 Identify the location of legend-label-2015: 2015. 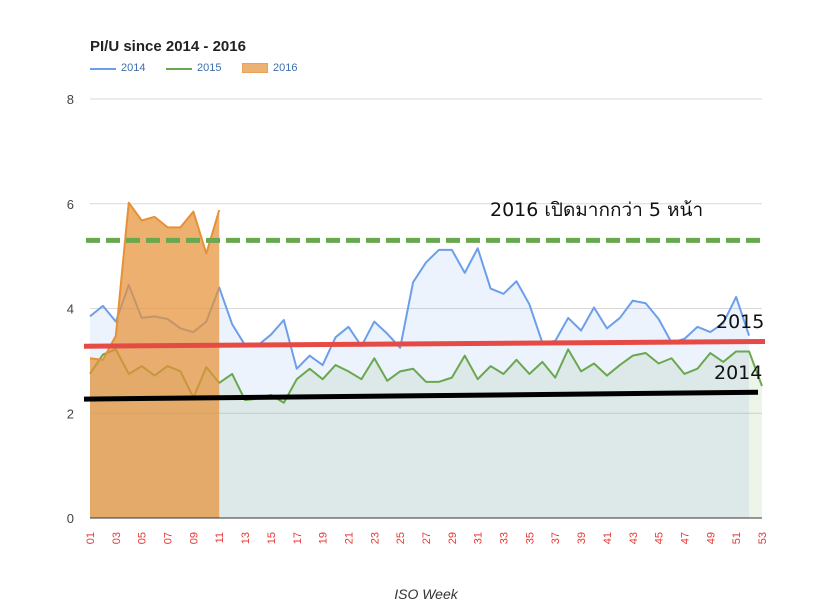
(209, 68).